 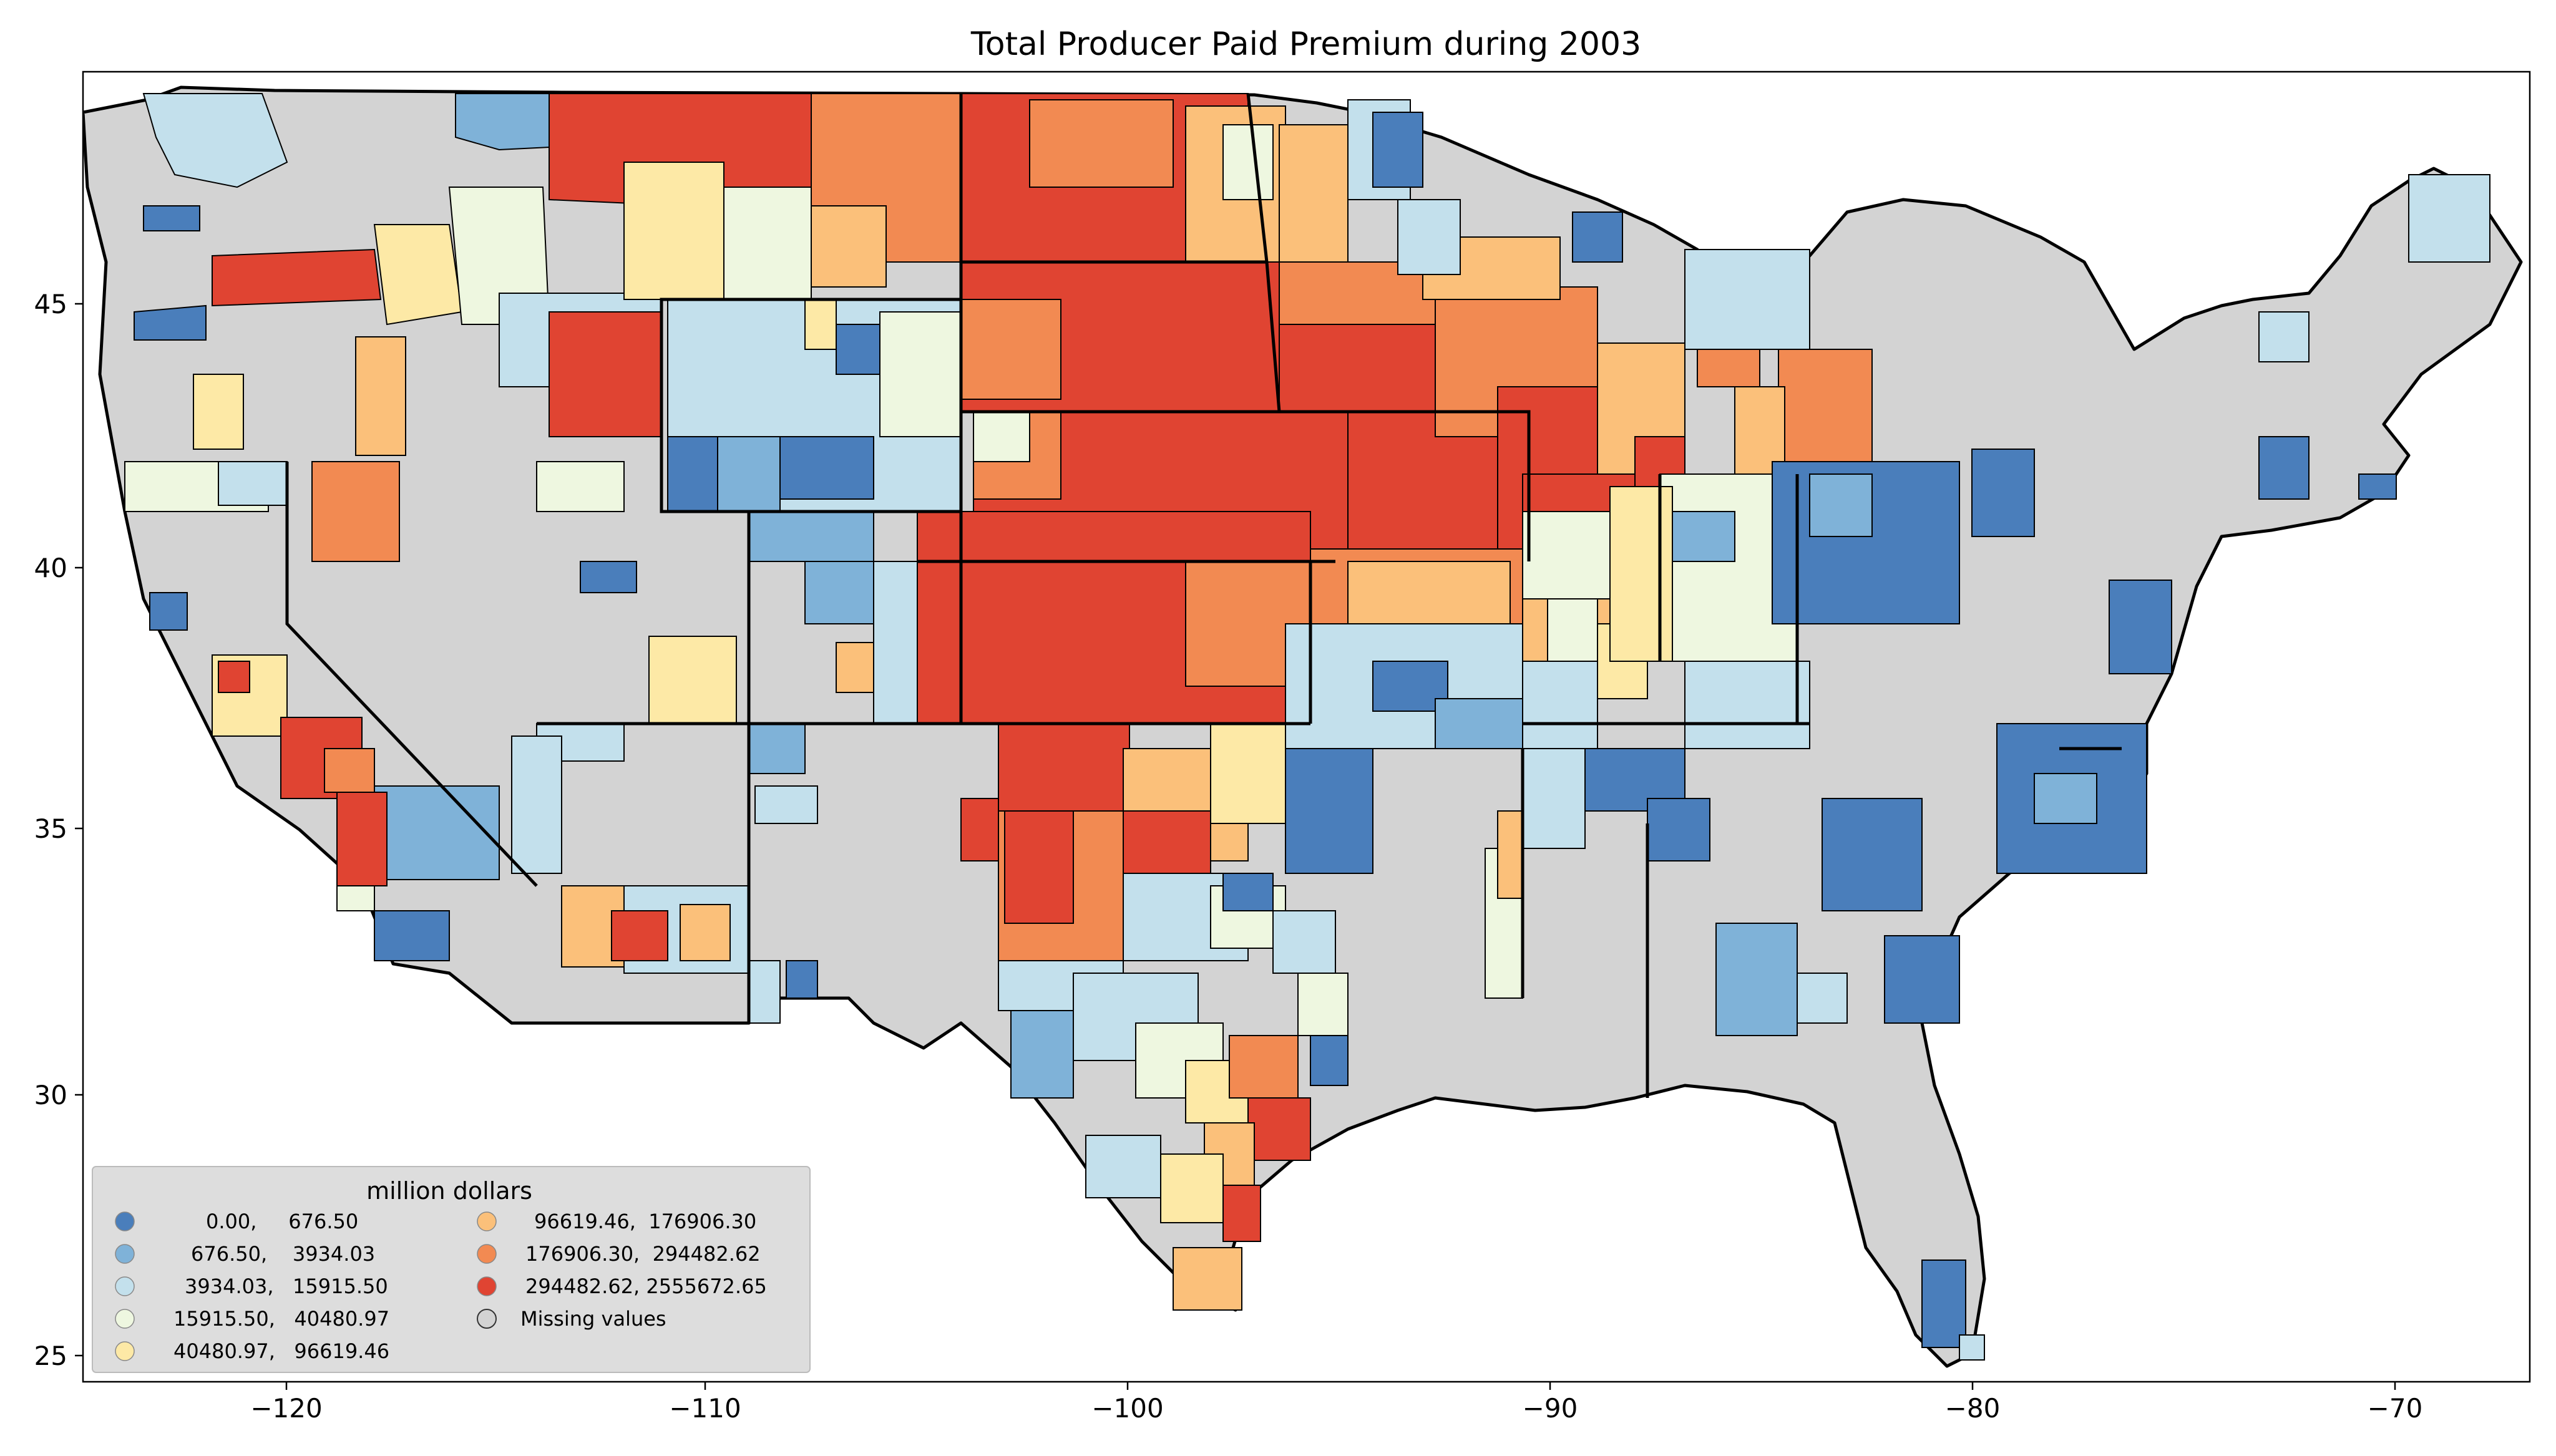 What do you see at coordinates (286, 1286) in the screenshot?
I see `legend-label: 3934.03, 15915.50` at bounding box center [286, 1286].